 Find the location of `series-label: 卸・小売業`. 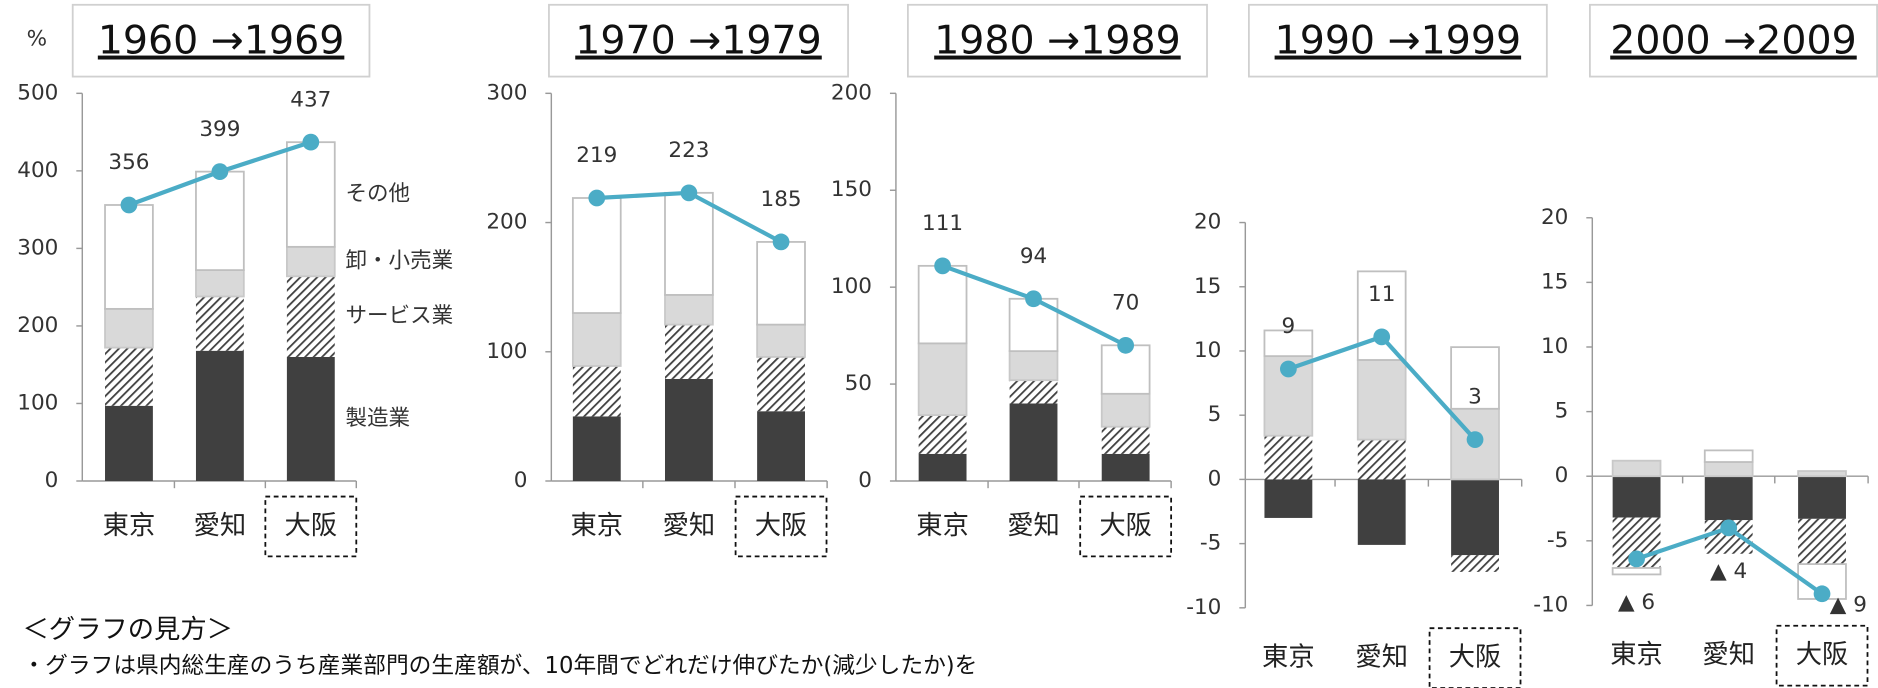

series-label: 卸・小売業 is located at coordinates (400, 261).